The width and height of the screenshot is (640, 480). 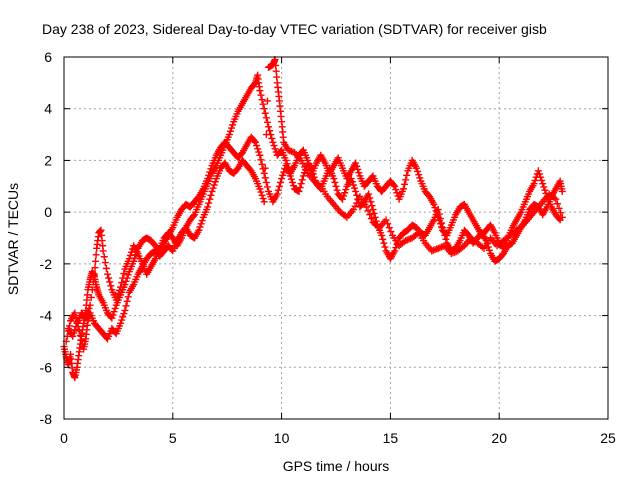 I want to click on x-tick-label: 0, so click(x=64, y=438).